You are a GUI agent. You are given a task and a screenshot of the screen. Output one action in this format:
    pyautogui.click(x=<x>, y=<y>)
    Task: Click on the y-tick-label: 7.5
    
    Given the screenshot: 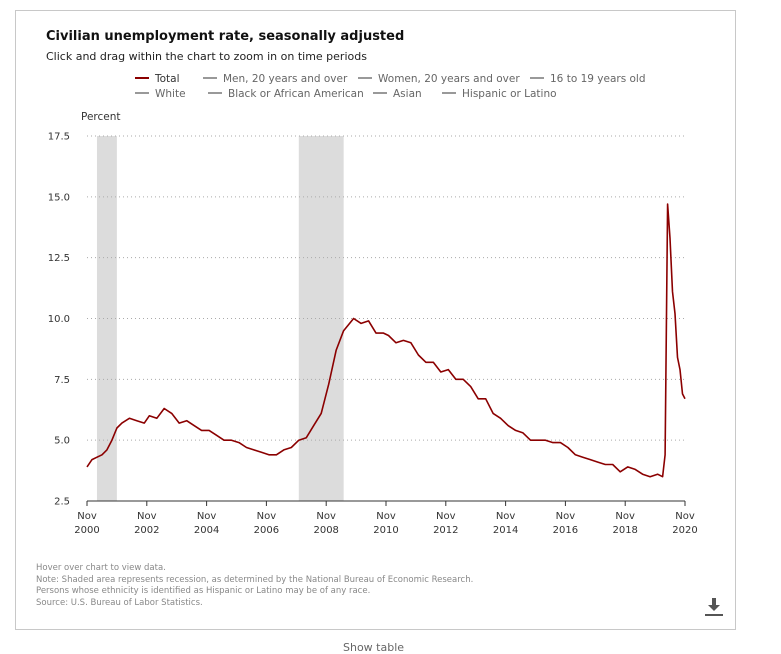 What is the action you would take?
    pyautogui.click(x=62, y=380)
    